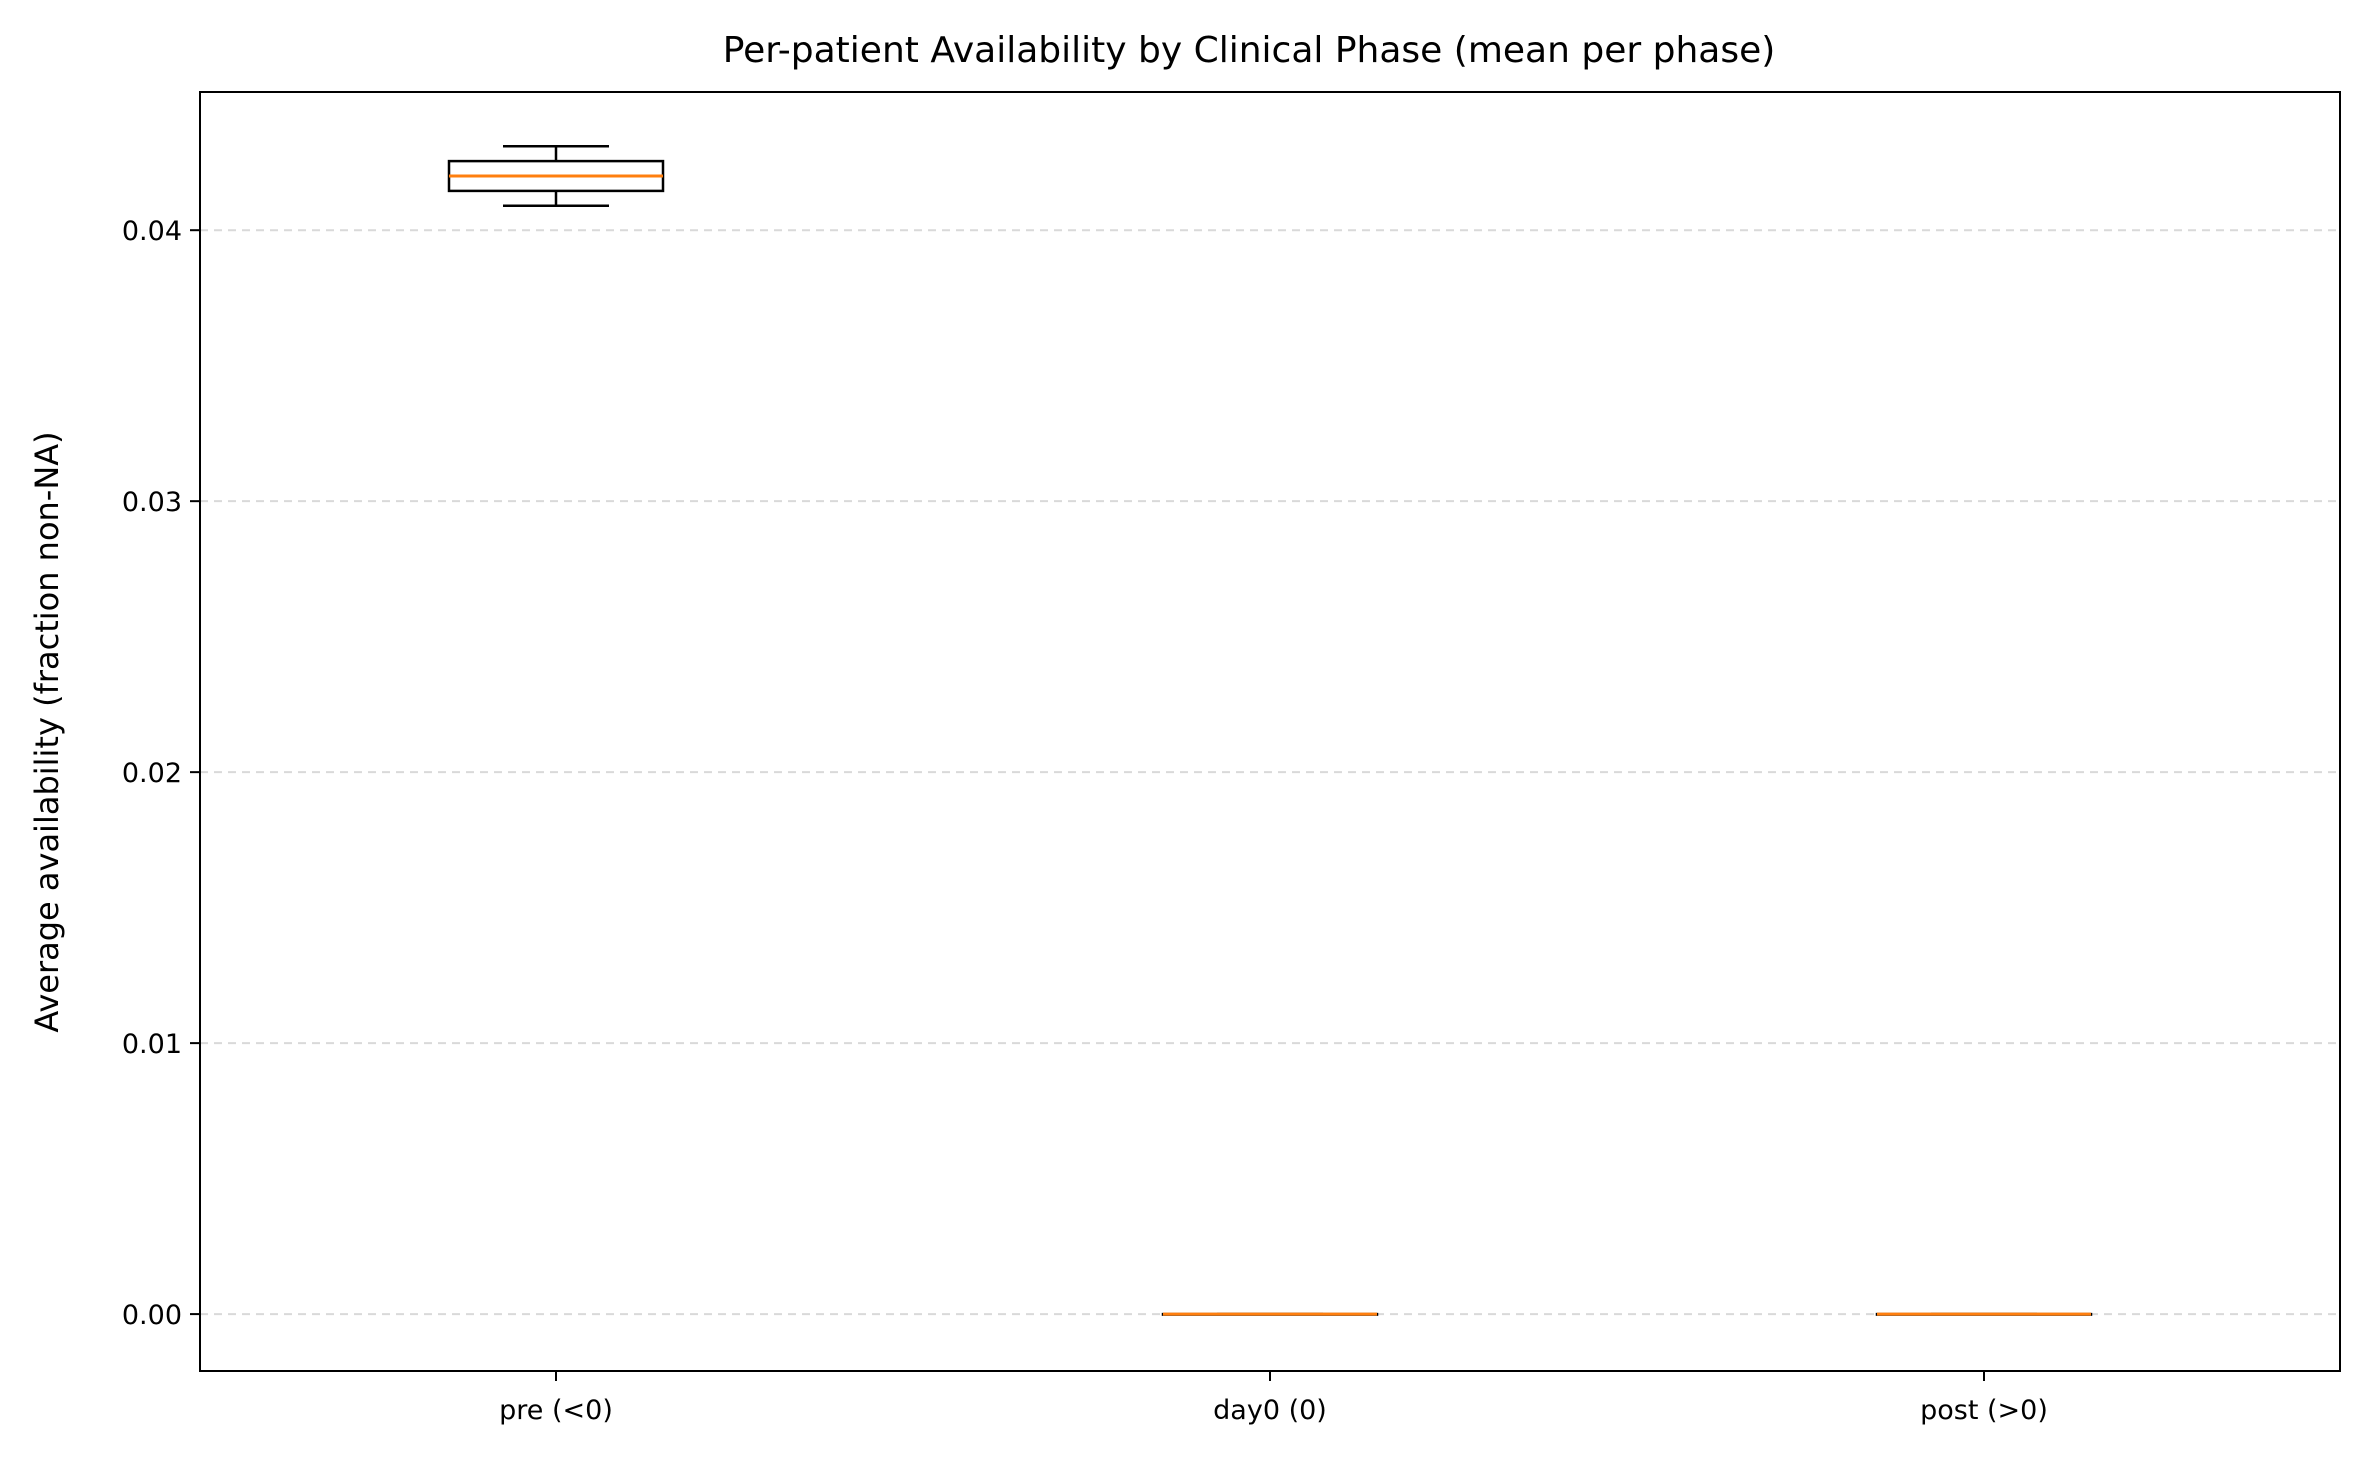  I want to click on y-tick-label: 0.01, so click(152, 1044).